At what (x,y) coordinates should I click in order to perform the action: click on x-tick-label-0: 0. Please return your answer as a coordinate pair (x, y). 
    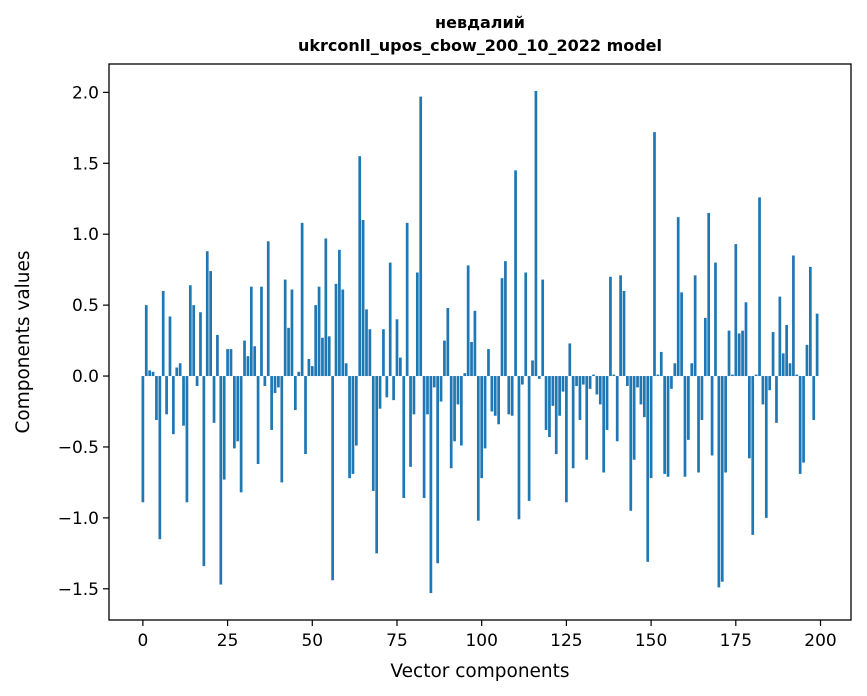
    Looking at the image, I should click on (142, 641).